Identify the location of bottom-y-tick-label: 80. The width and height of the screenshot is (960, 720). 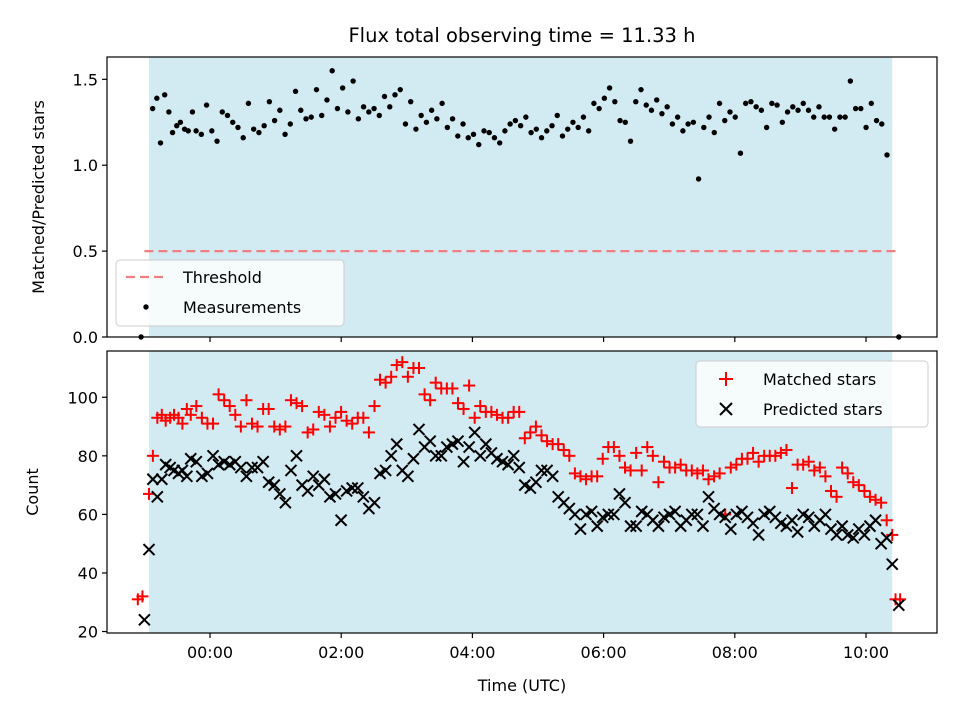
(88, 456).